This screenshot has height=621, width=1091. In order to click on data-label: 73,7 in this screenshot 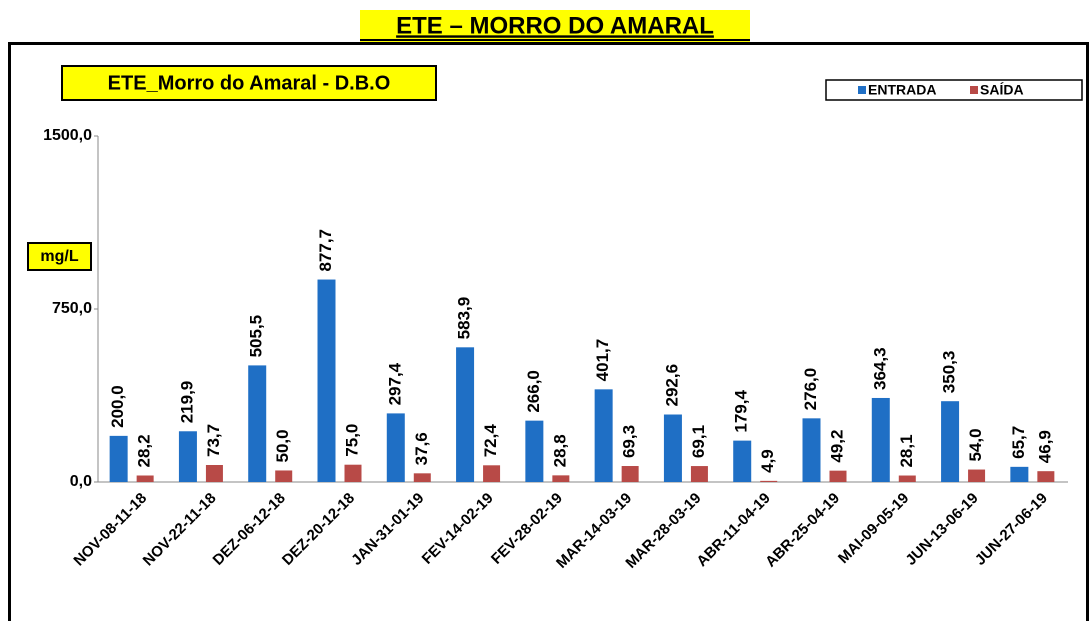, I will do `click(213, 440)`.